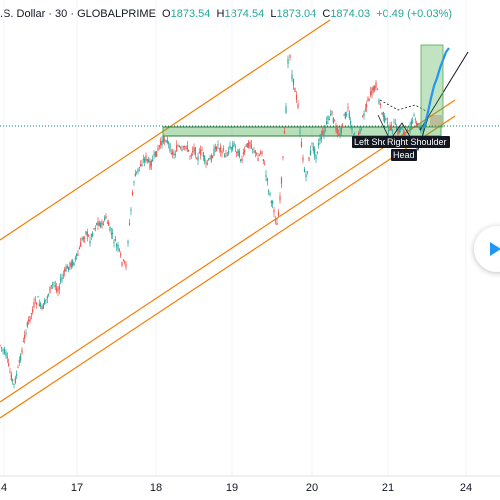 The height and width of the screenshot is (500, 500). Describe the element at coordinates (236, 488) in the screenshot. I see `x-axis: 4 17 18 19 20 21 24` at that location.